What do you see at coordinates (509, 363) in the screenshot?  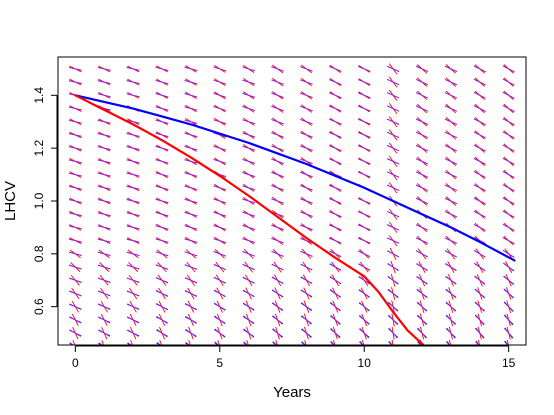 I see `x-tick-label: 15` at bounding box center [509, 363].